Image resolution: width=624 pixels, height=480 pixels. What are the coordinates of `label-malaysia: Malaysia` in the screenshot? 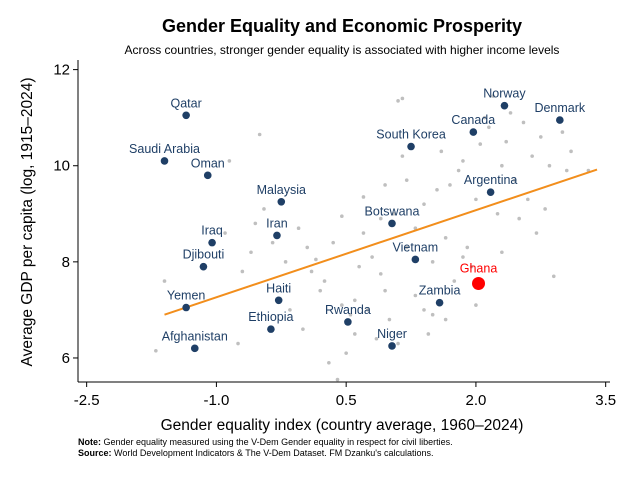 It's located at (281, 190).